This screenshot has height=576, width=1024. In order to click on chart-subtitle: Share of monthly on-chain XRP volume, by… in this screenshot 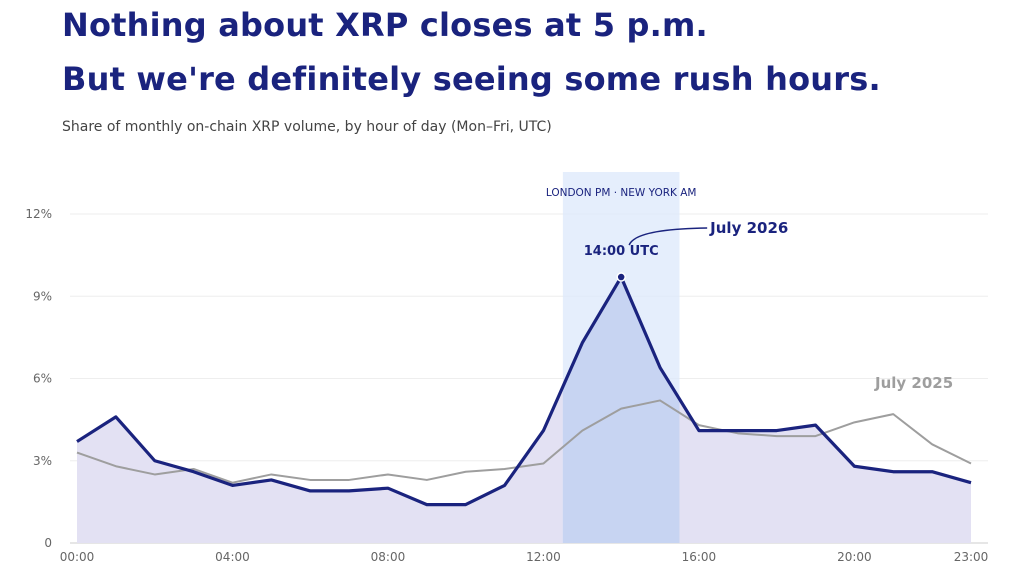, I will do `click(307, 127)`.